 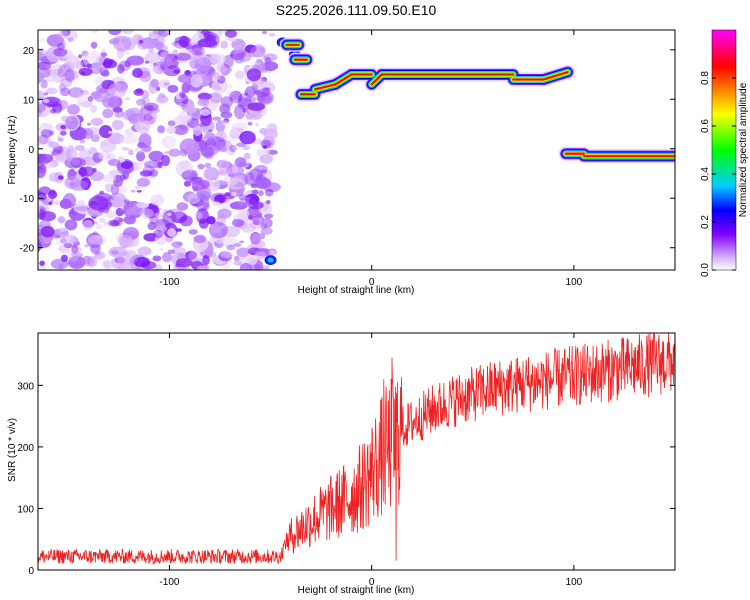 I want to click on y-tick-label: 100, so click(x=25, y=509).